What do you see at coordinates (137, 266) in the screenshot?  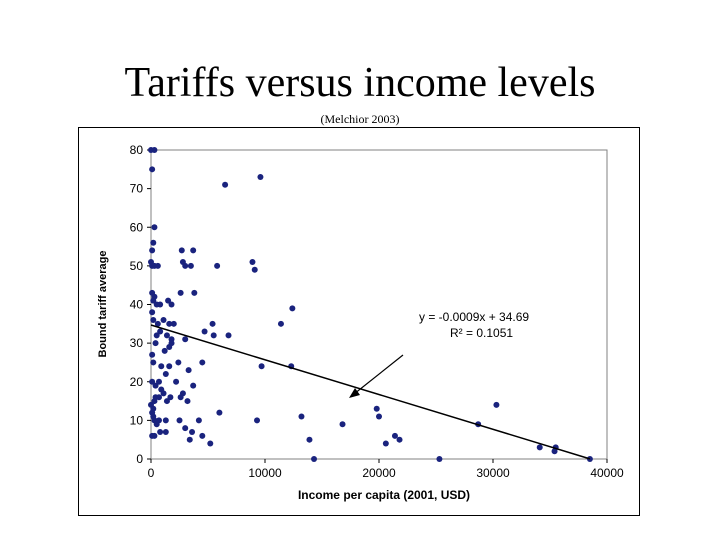 I see `y-tick-label: 50` at bounding box center [137, 266].